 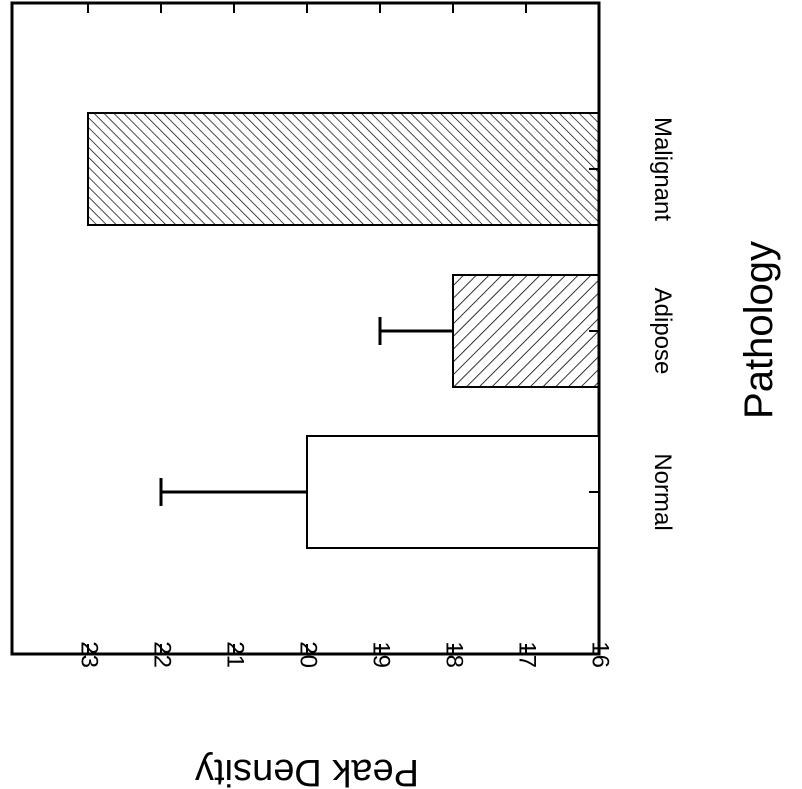 What do you see at coordinates (662, 331) in the screenshot?
I see `category-label-adipose: Adipose` at bounding box center [662, 331].